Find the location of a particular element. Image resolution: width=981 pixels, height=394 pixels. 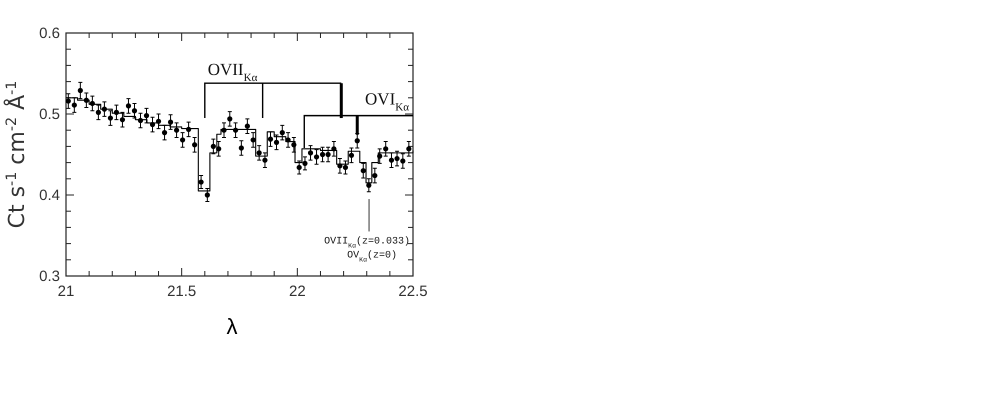

annotation: OVII$_{Kα}$ is located at coordinates (233, 72).